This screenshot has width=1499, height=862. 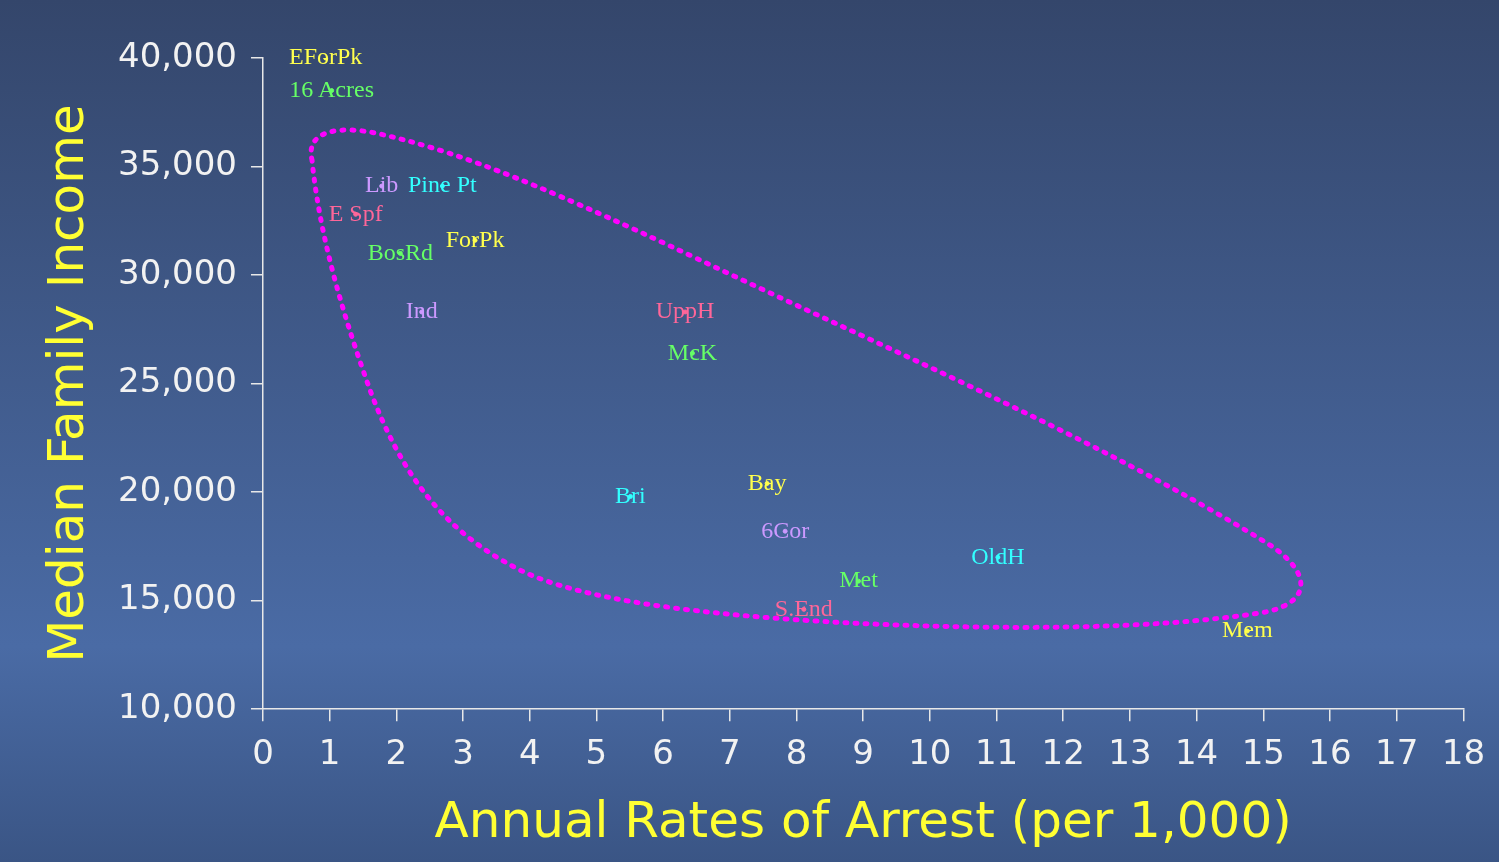 I want to click on x-tick-label: 16, so click(x=1330, y=752).